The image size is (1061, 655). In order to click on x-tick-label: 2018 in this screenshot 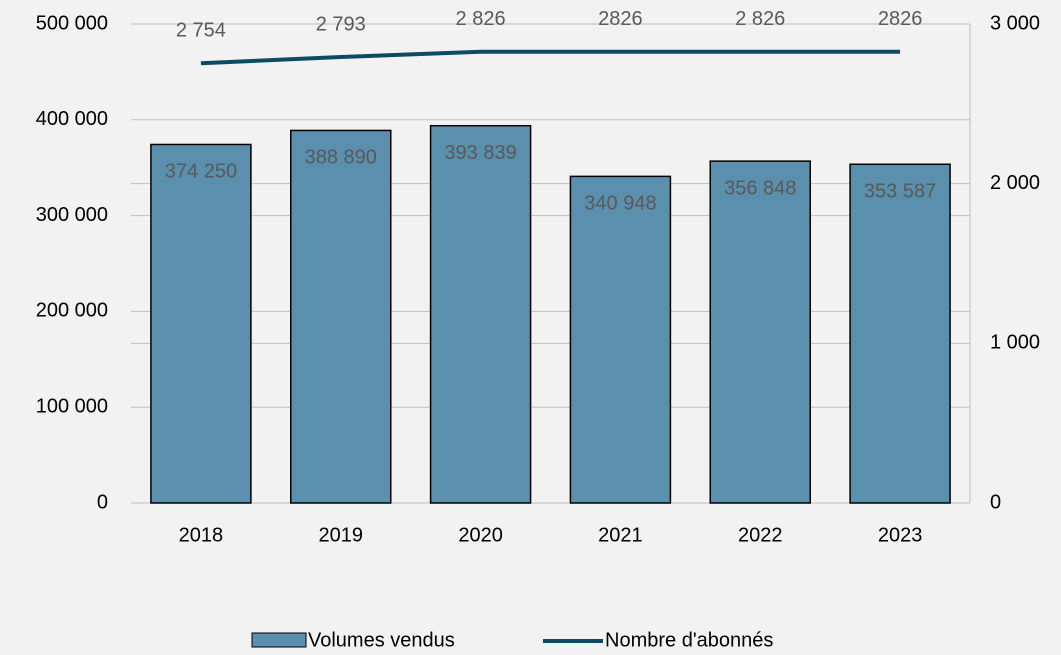, I will do `click(201, 535)`.